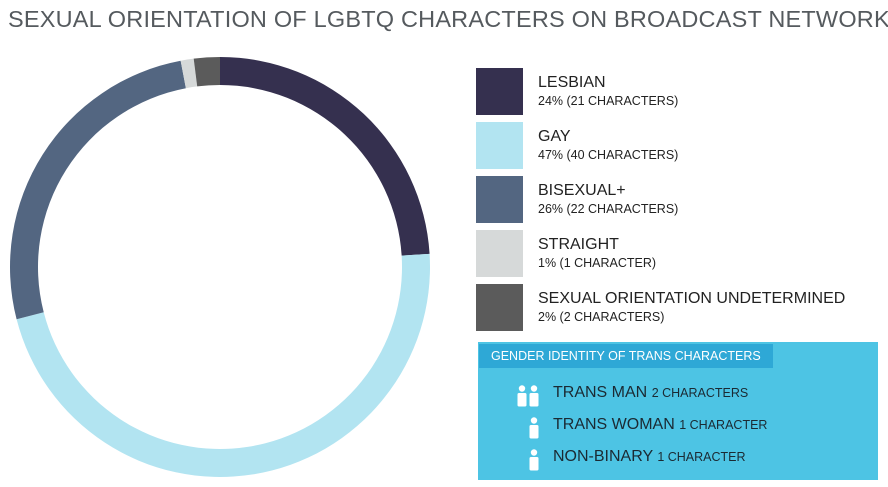  Describe the element at coordinates (603, 456) in the screenshot. I see `non-binary-label: NON-BINARY` at that location.